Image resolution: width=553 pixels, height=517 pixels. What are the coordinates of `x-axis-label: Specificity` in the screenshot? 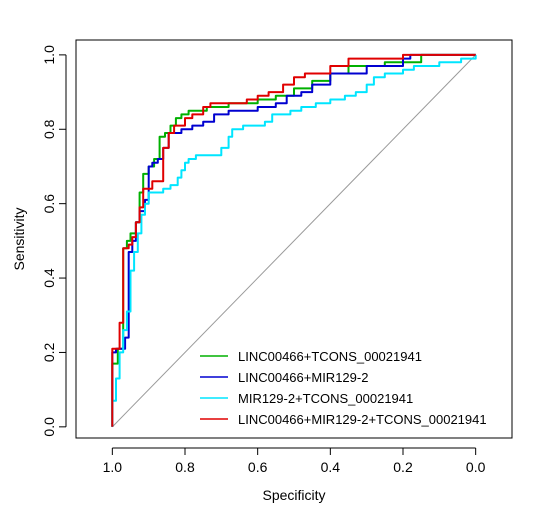 It's located at (293, 495).